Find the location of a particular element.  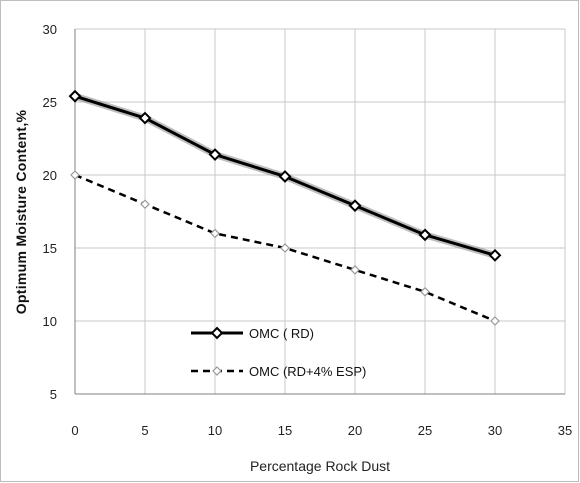

y-tick-label: 30 is located at coordinates (50, 29).